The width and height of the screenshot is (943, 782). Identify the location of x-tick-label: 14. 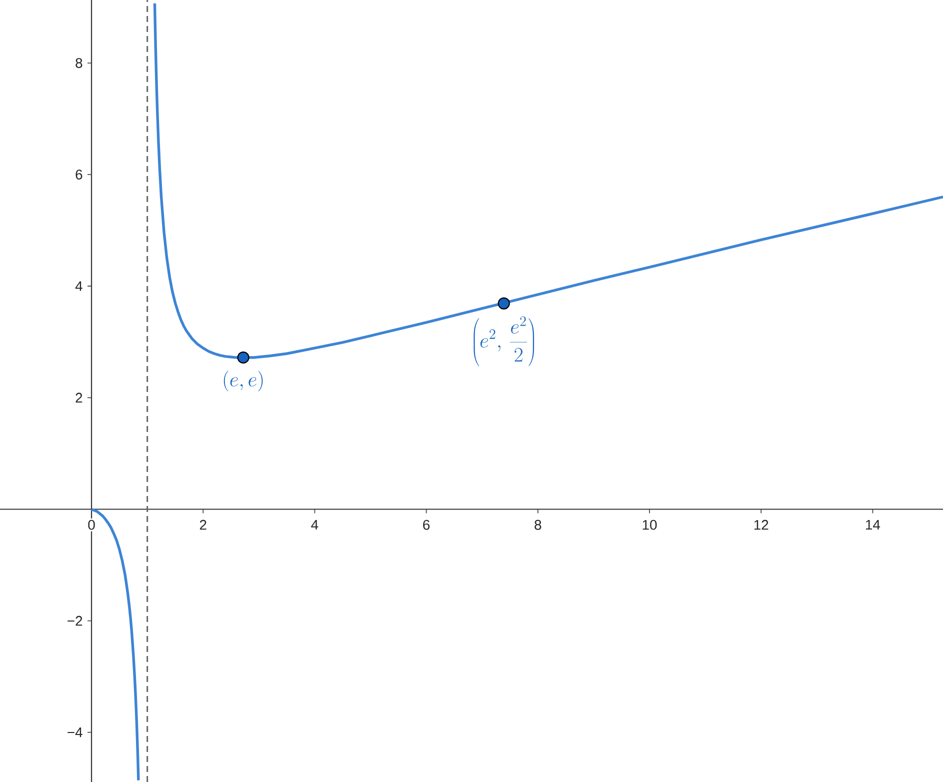
(873, 525).